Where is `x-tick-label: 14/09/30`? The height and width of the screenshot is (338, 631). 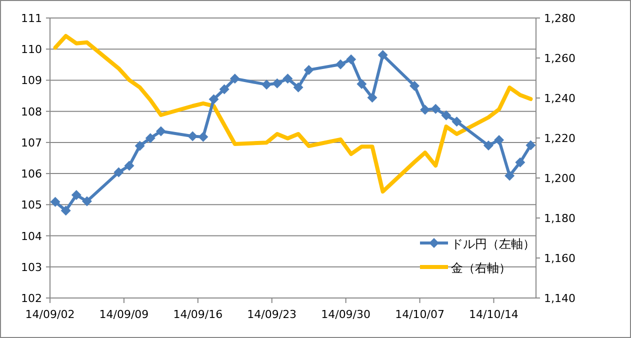 x-tick-label: 14/09/30 is located at coordinates (346, 314).